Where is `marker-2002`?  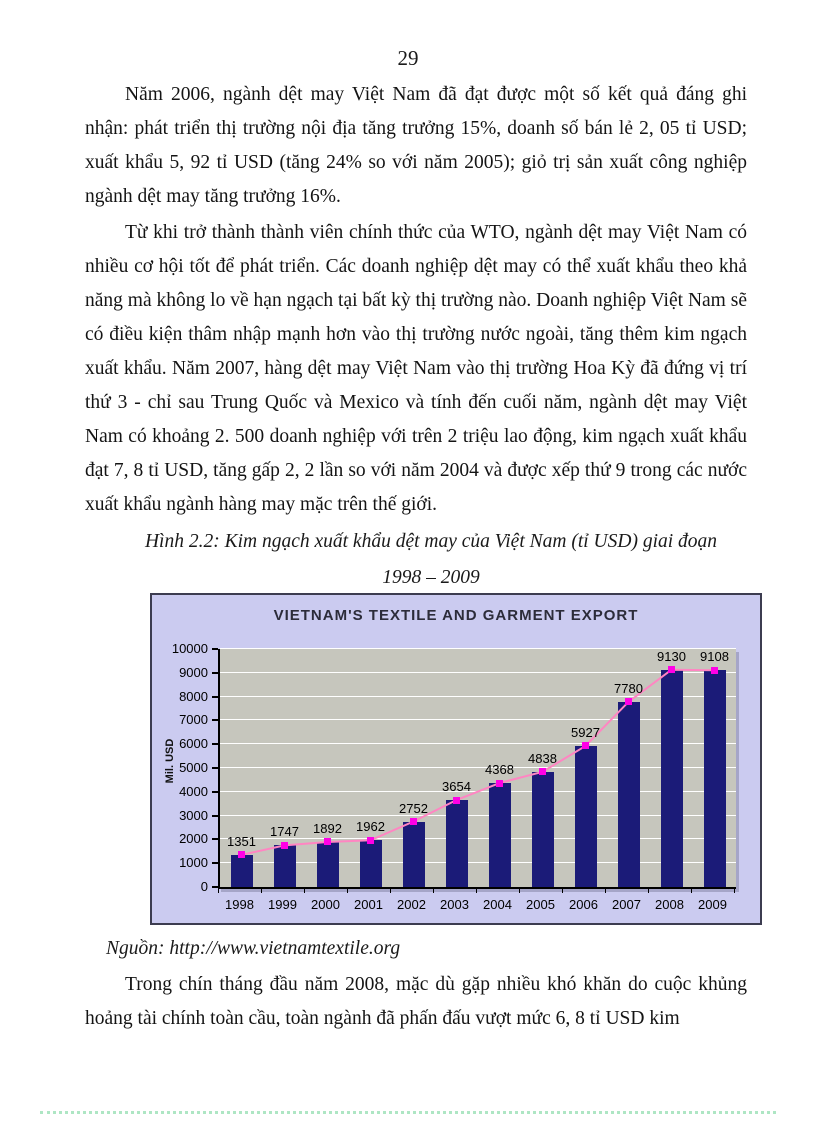
marker-2002 is located at coordinates (413, 821).